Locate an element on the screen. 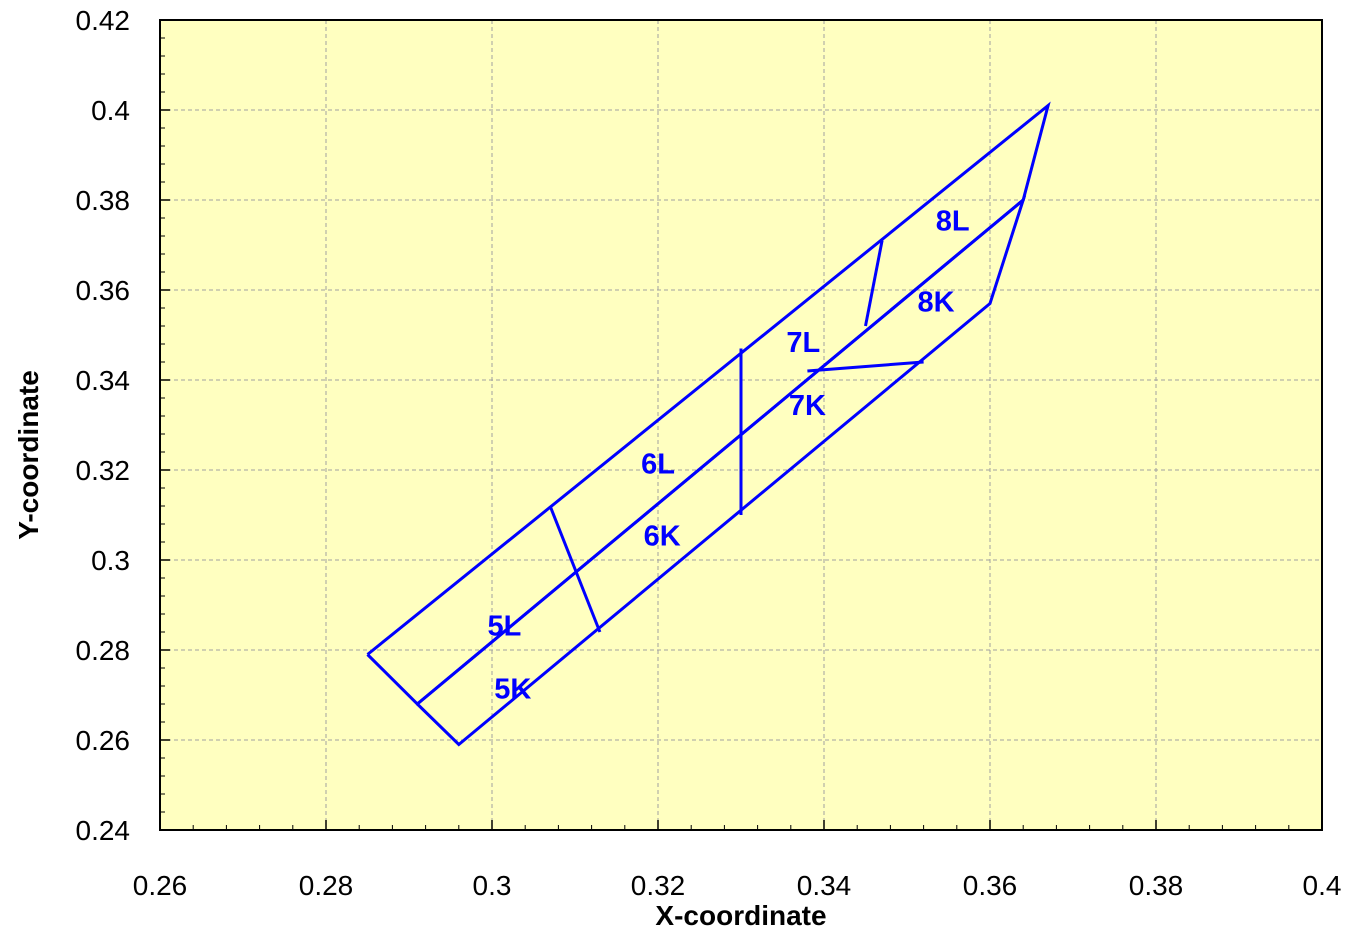  y-tick-label: 0.32 is located at coordinates (103, 470).